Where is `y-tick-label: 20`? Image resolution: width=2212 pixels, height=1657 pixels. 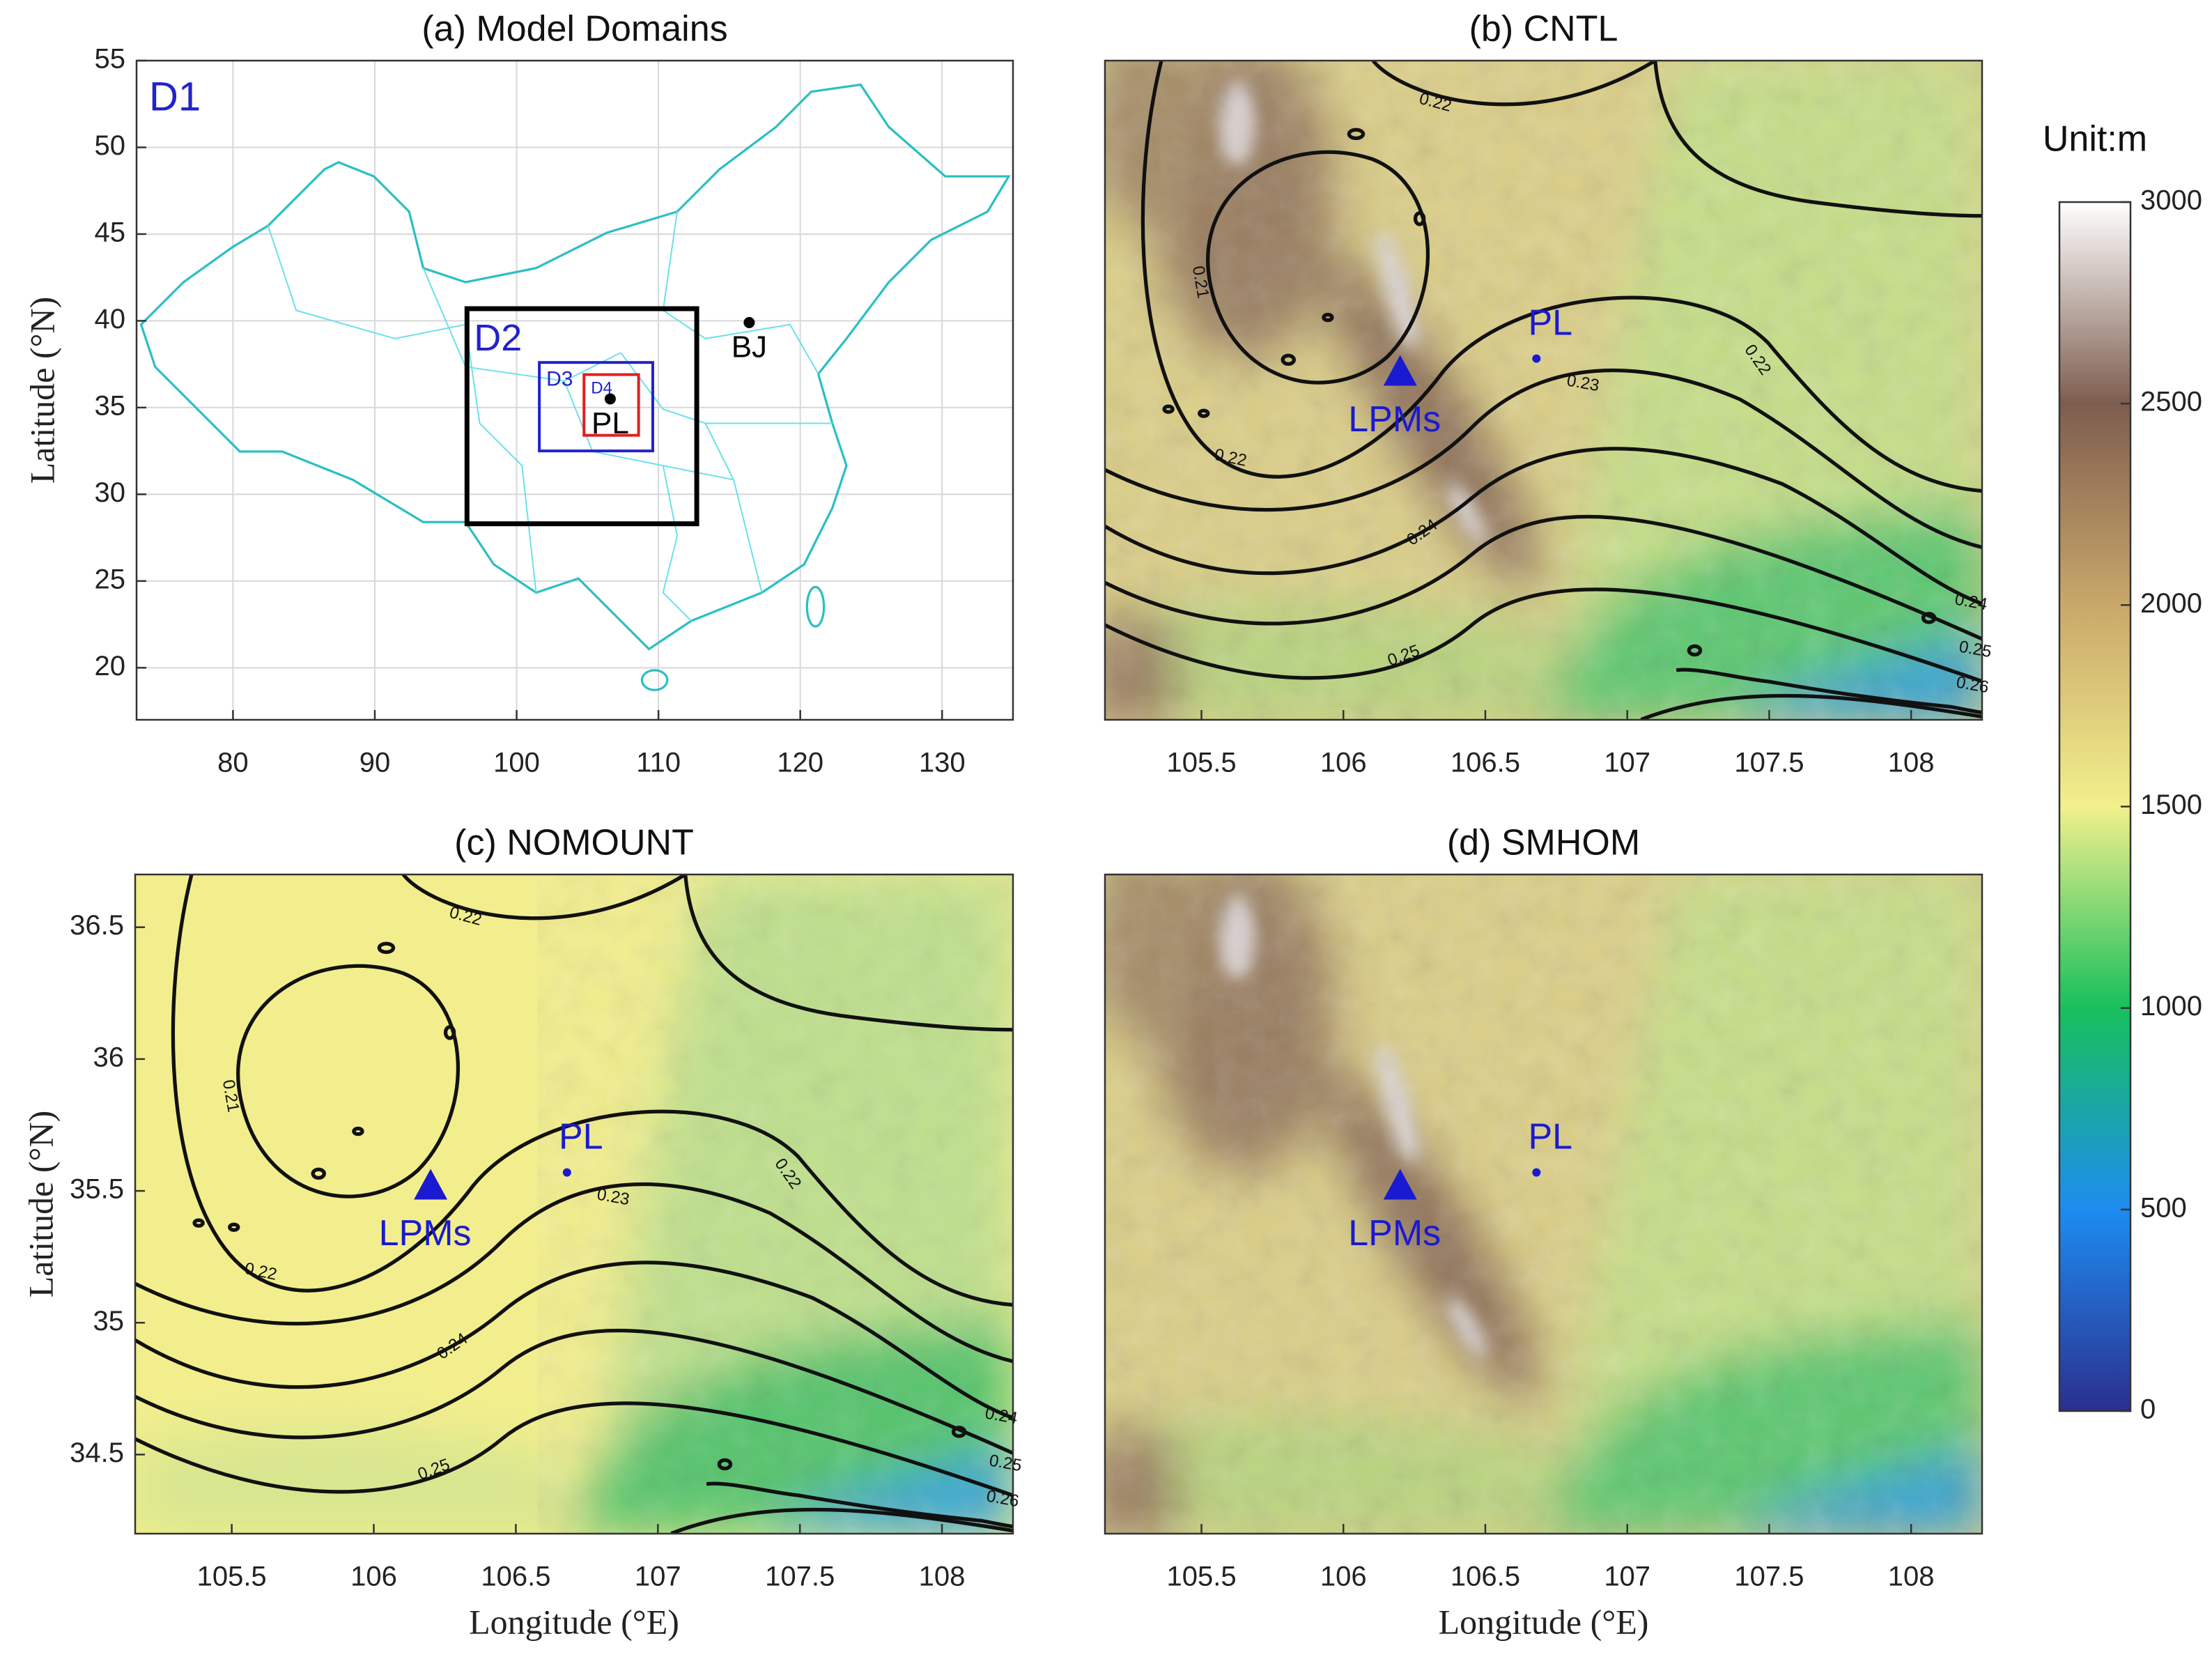
y-tick-label: 20 is located at coordinates (110, 666).